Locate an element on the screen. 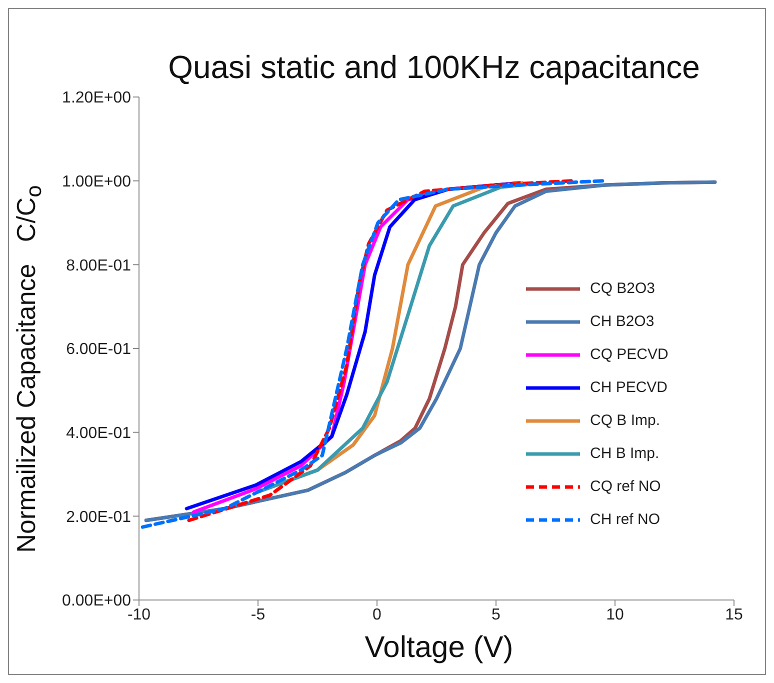 The image size is (774, 683). legend-label: CQ B2O3 is located at coordinates (623, 288).